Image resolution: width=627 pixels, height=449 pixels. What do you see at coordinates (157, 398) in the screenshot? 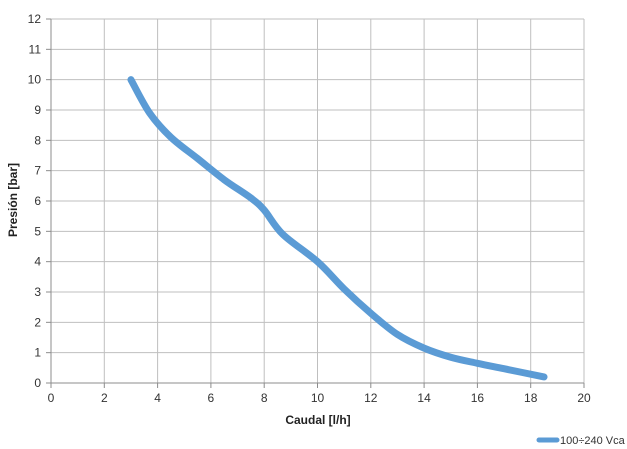
I see `x-tick-label-4: 4` at bounding box center [157, 398].